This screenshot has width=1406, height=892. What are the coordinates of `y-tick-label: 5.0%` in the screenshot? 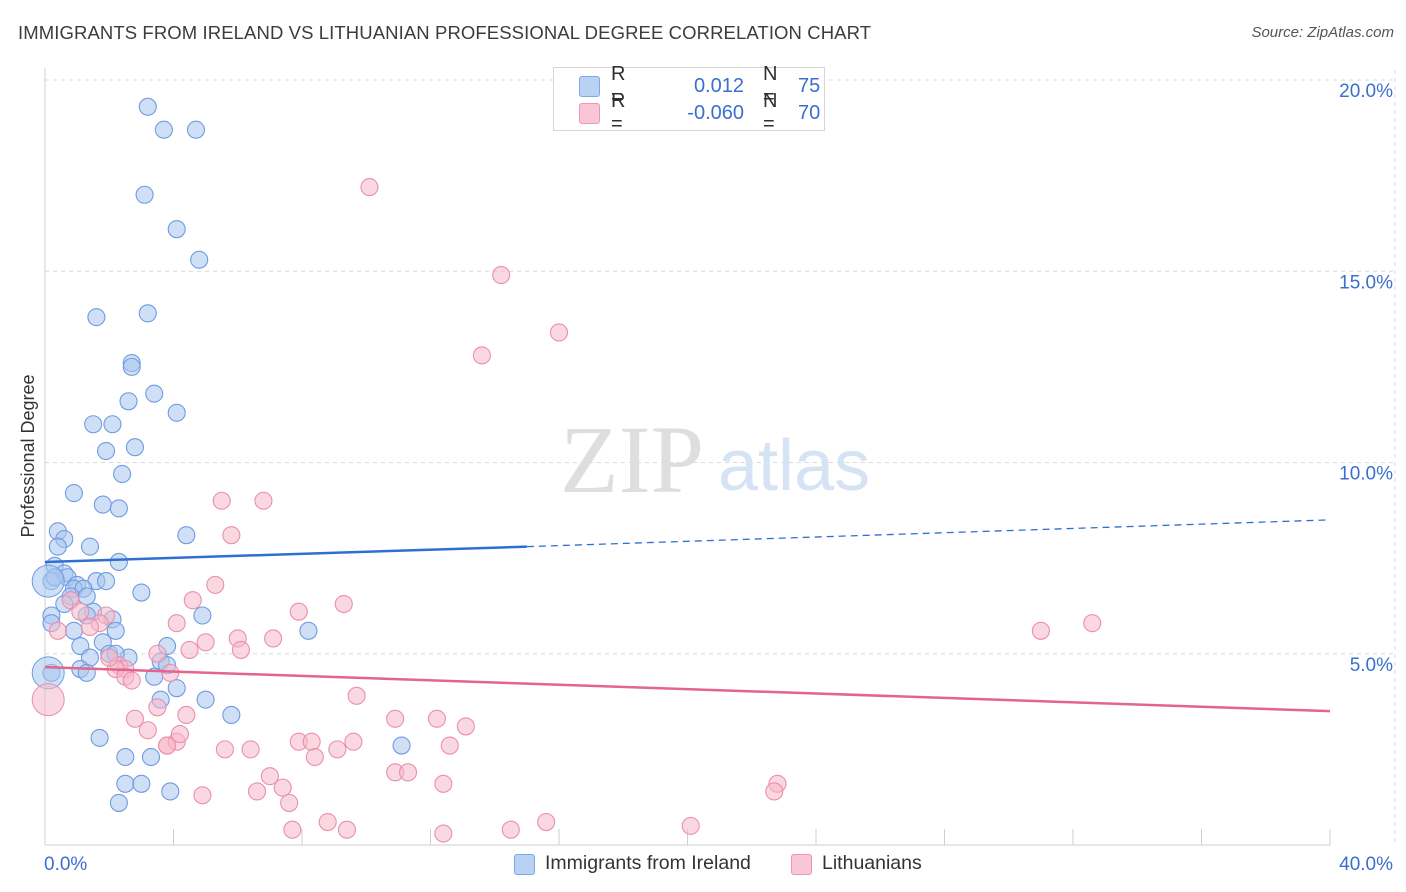 It's located at (1371, 665).